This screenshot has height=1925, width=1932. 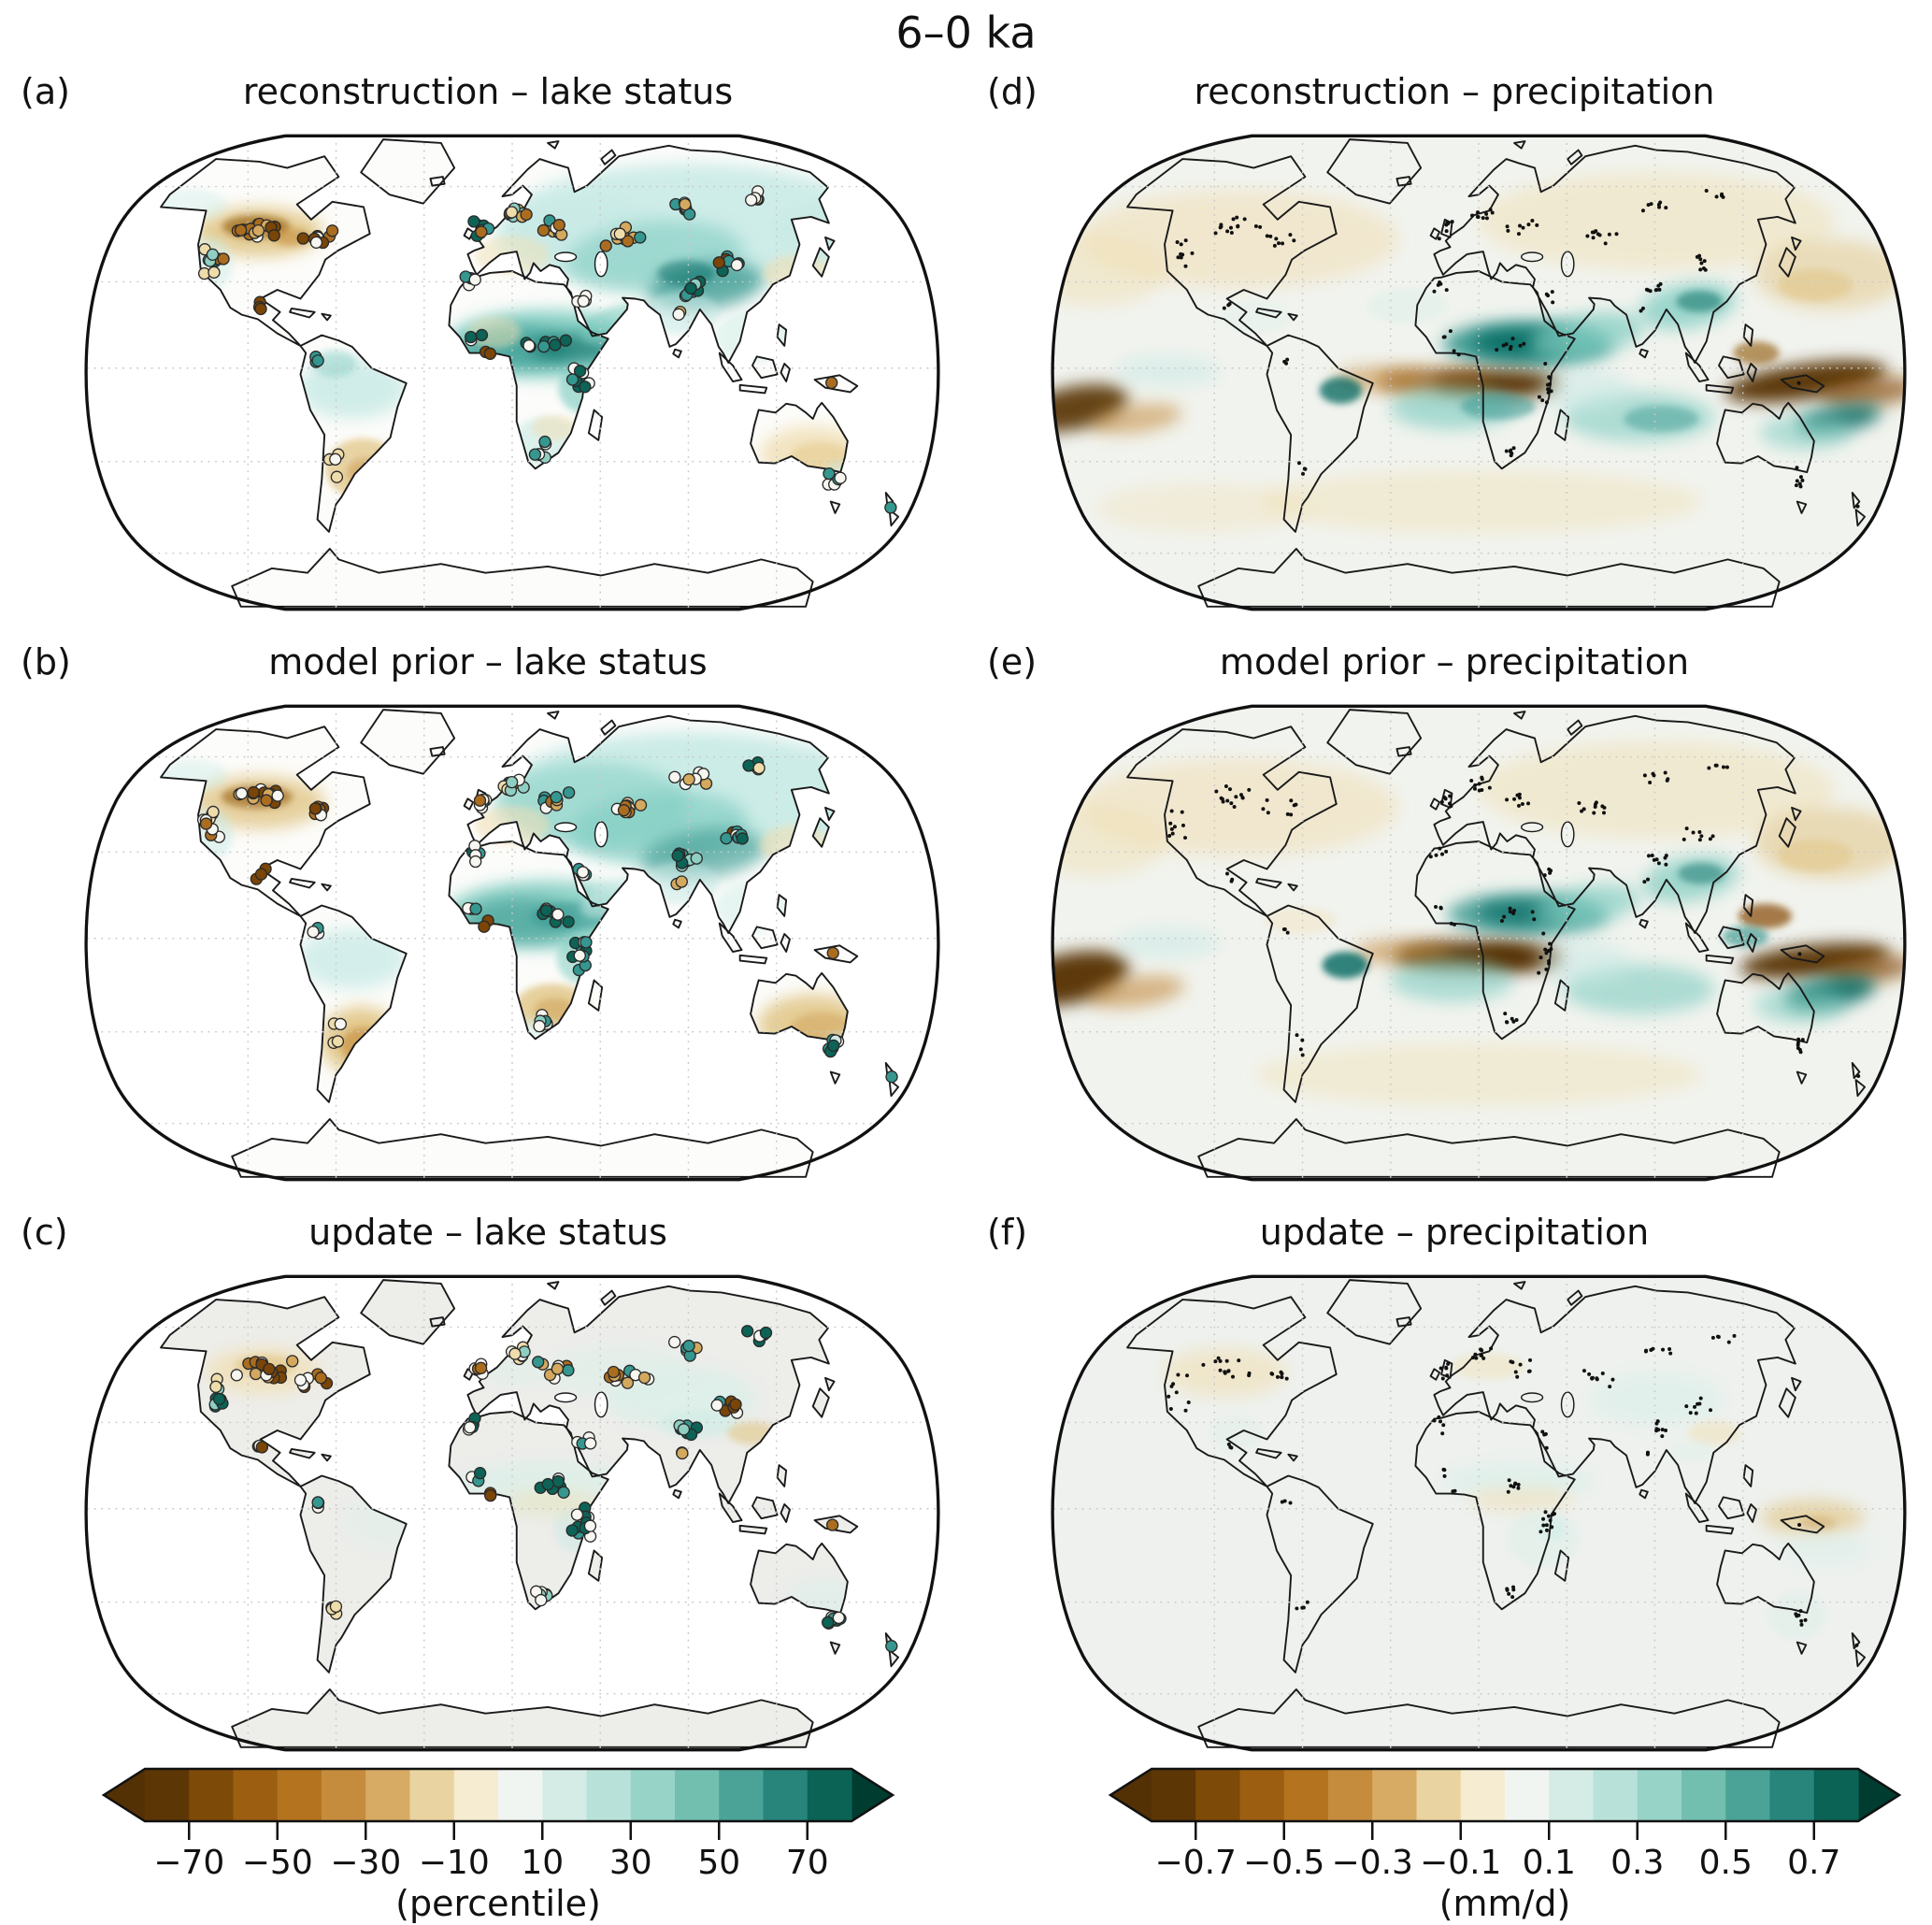 What do you see at coordinates (542, 1862) in the screenshot?
I see `colorbar-tick-label: 10` at bounding box center [542, 1862].